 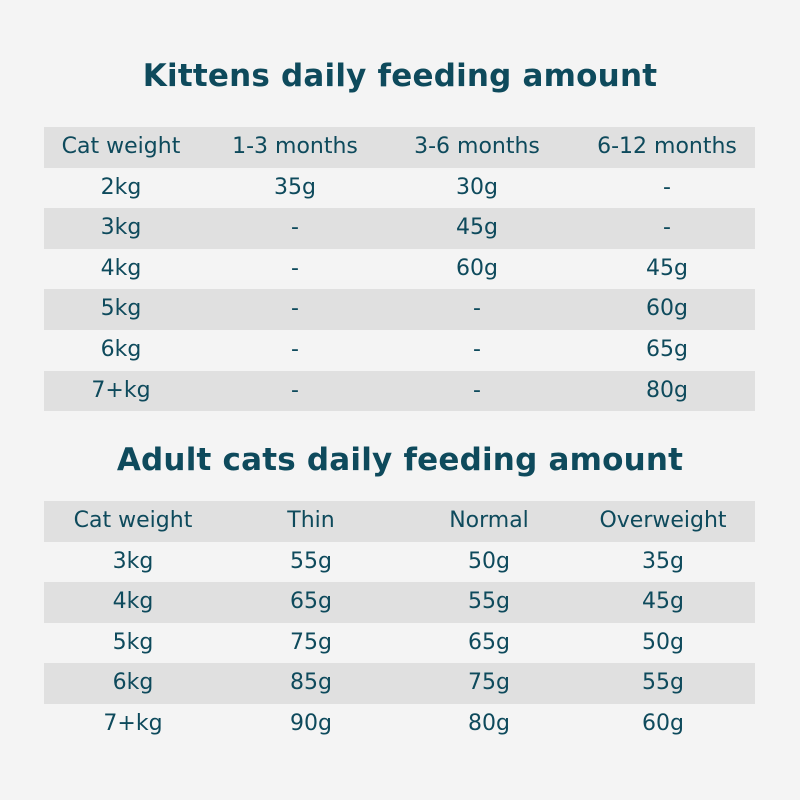 I want to click on table-row: 6kg - - 65g, so click(x=399, y=350).